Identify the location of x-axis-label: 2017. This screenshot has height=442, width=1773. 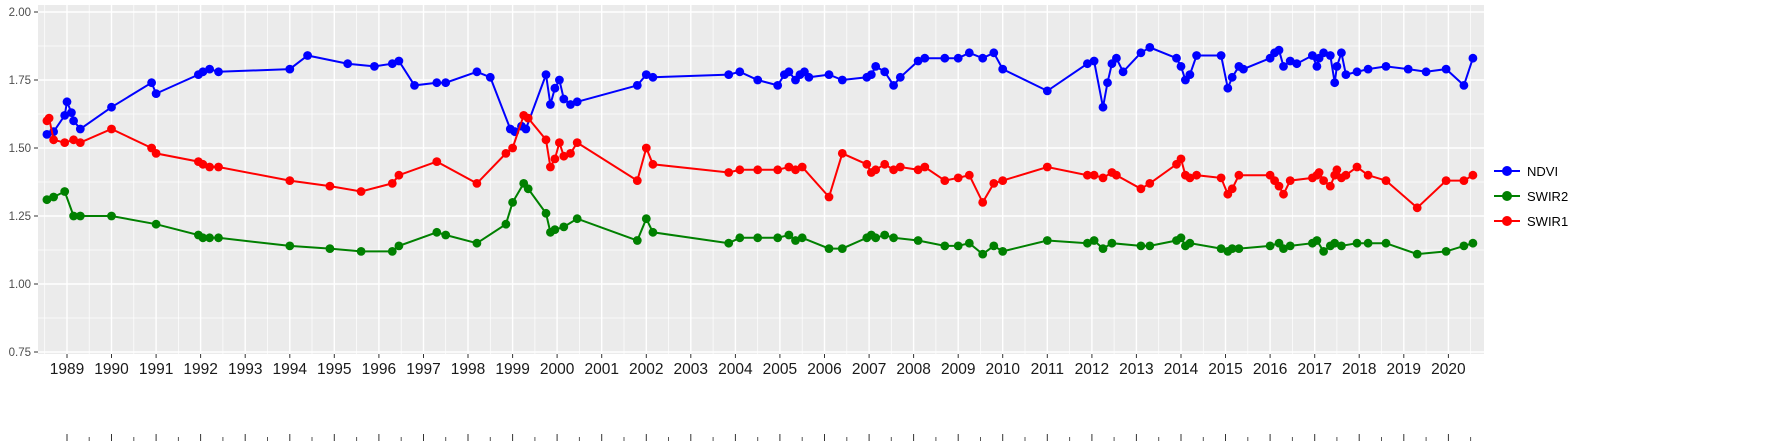
(1314, 369).